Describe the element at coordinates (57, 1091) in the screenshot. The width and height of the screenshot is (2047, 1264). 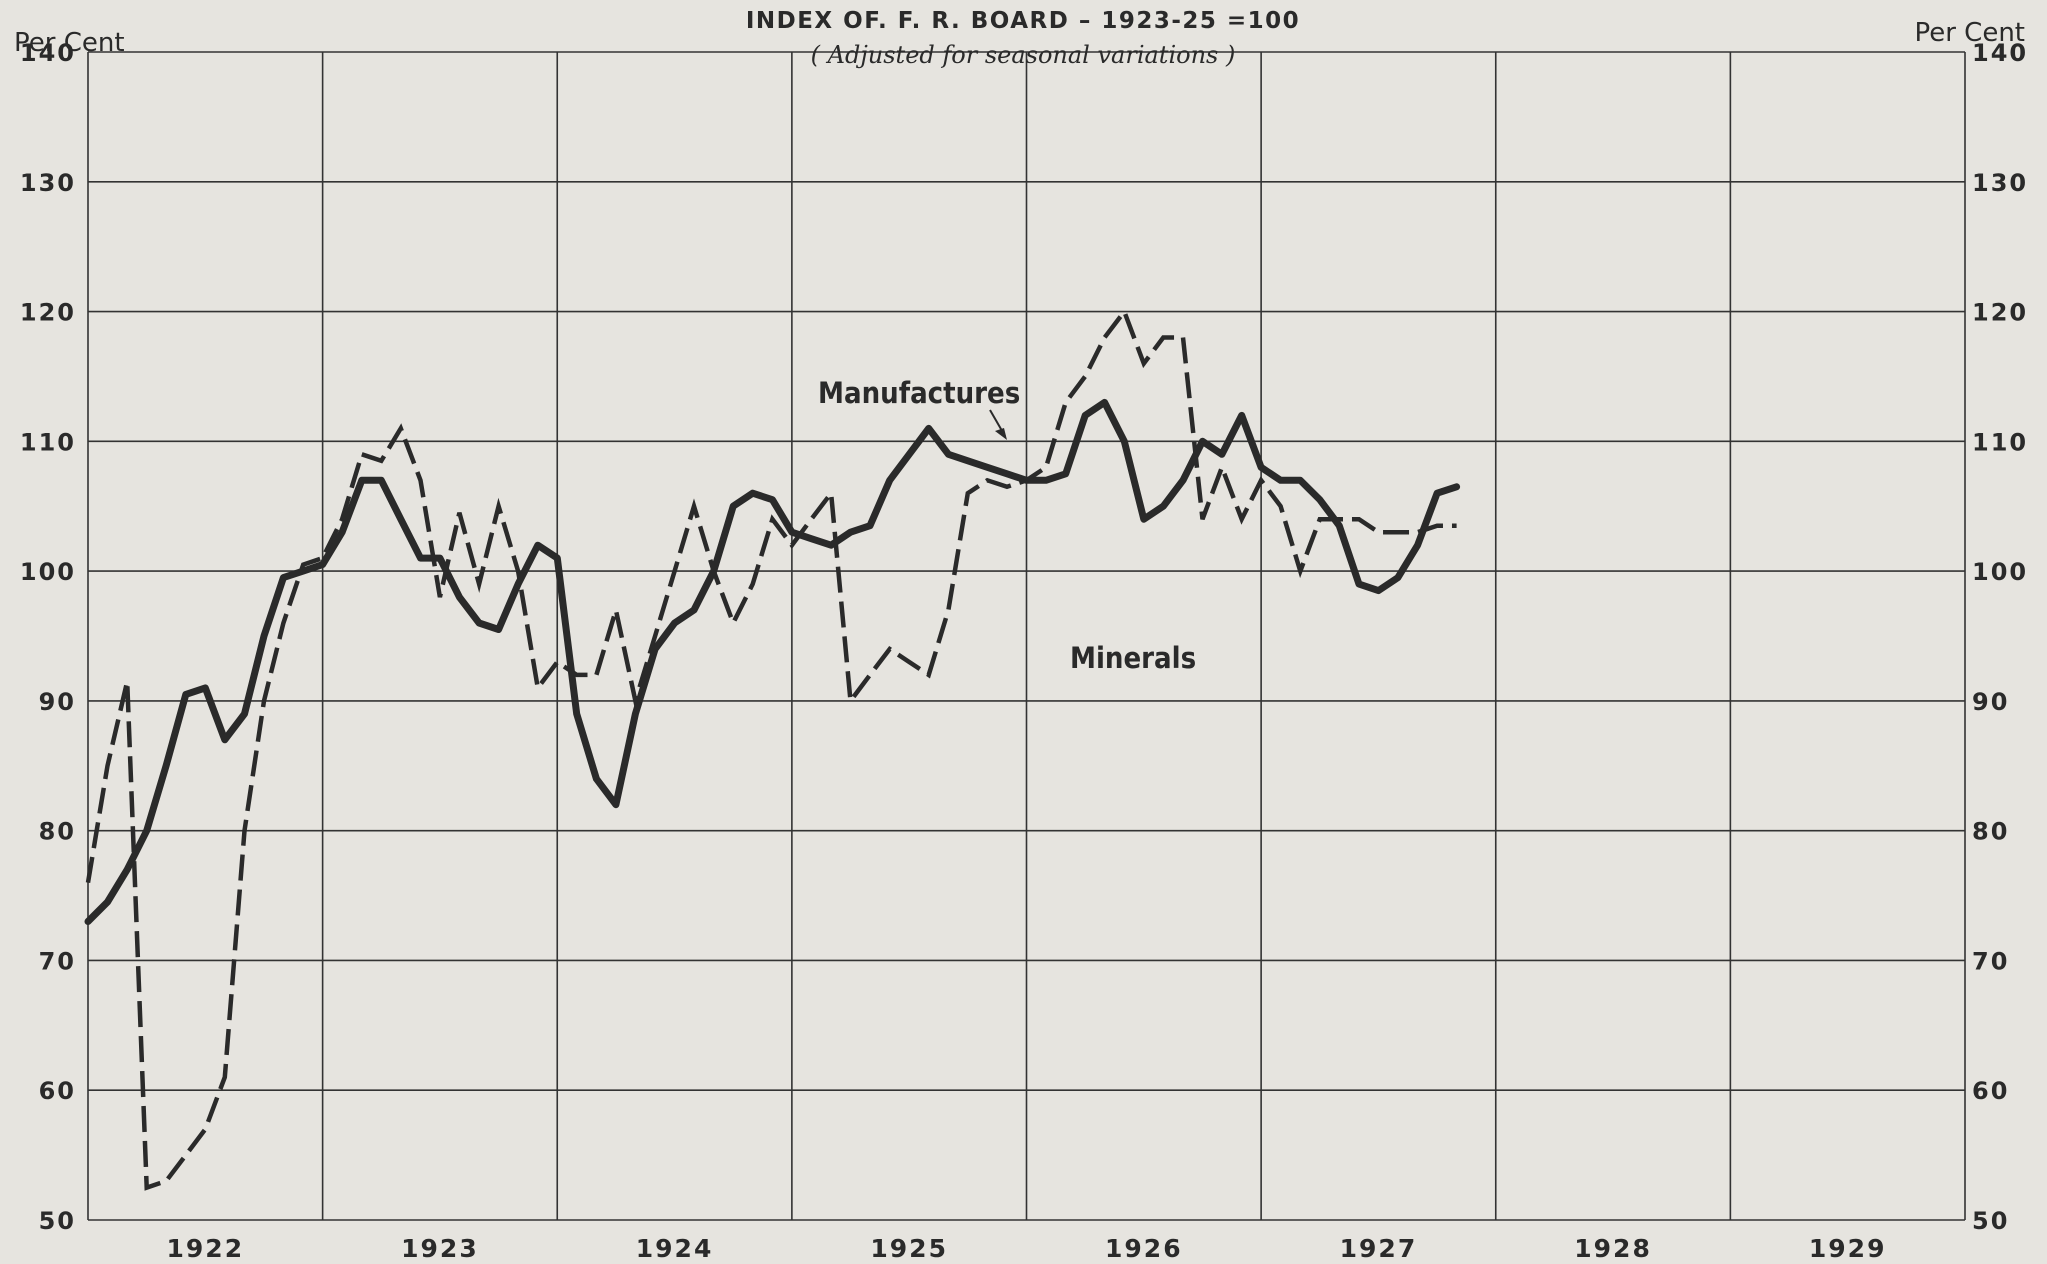
I see `y-tick-label-left: 60` at that location.